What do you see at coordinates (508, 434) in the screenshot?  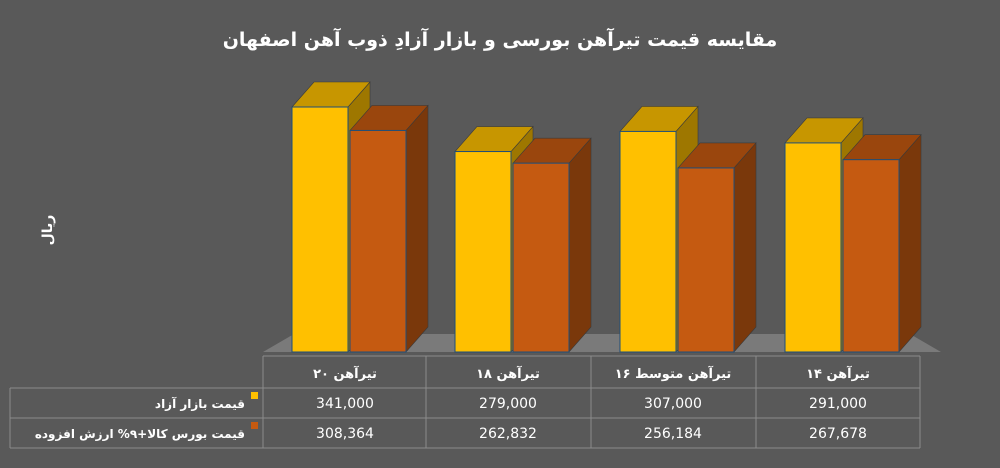 I see `data-label: 262,832` at bounding box center [508, 434].